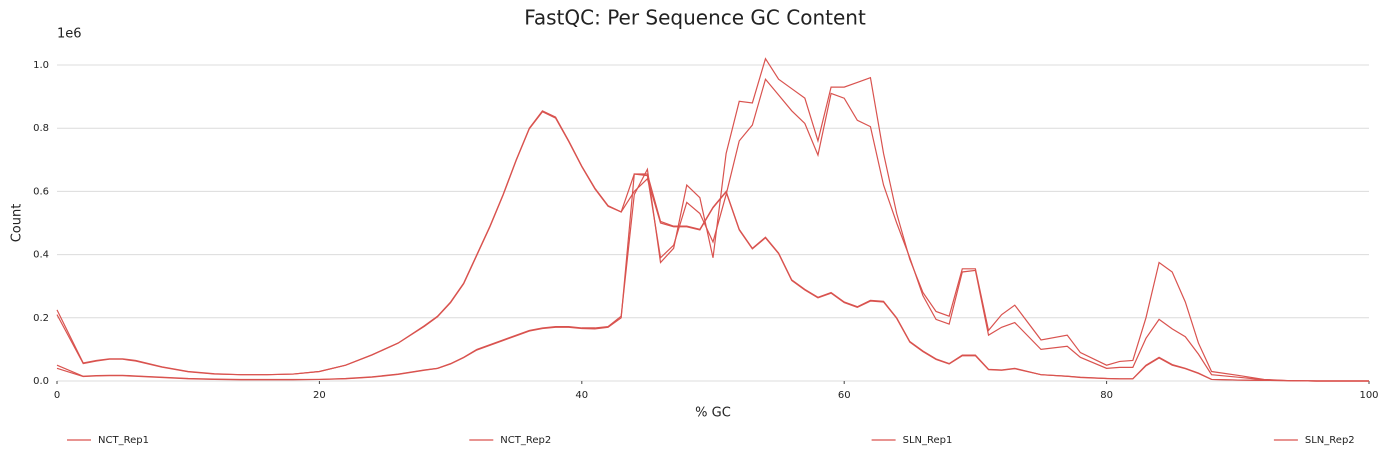  I want to click on x-tick-label: 100, so click(1368, 395).